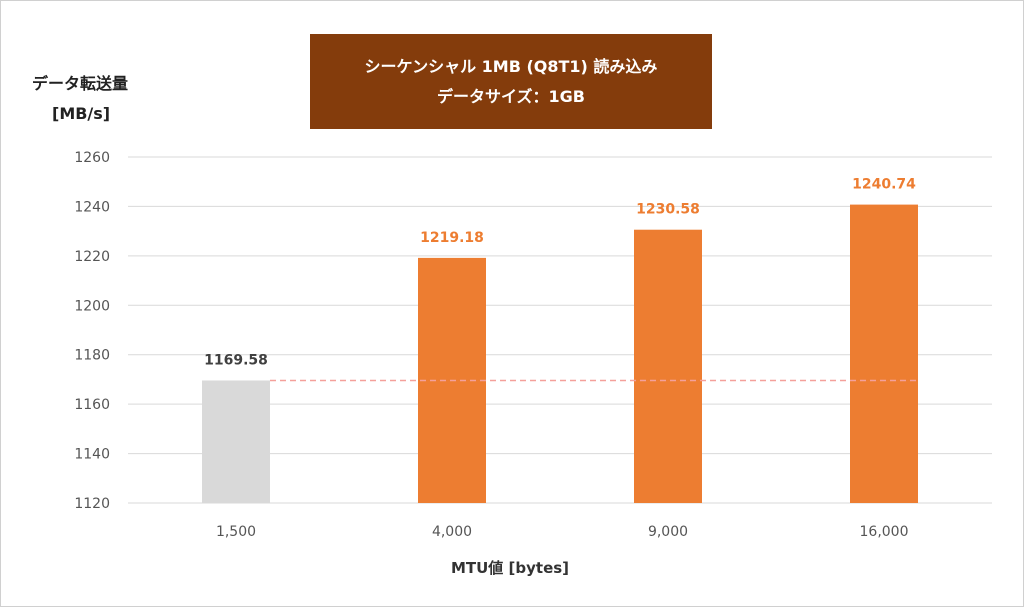  I want to click on y-tick-label: 1220, so click(92, 257).